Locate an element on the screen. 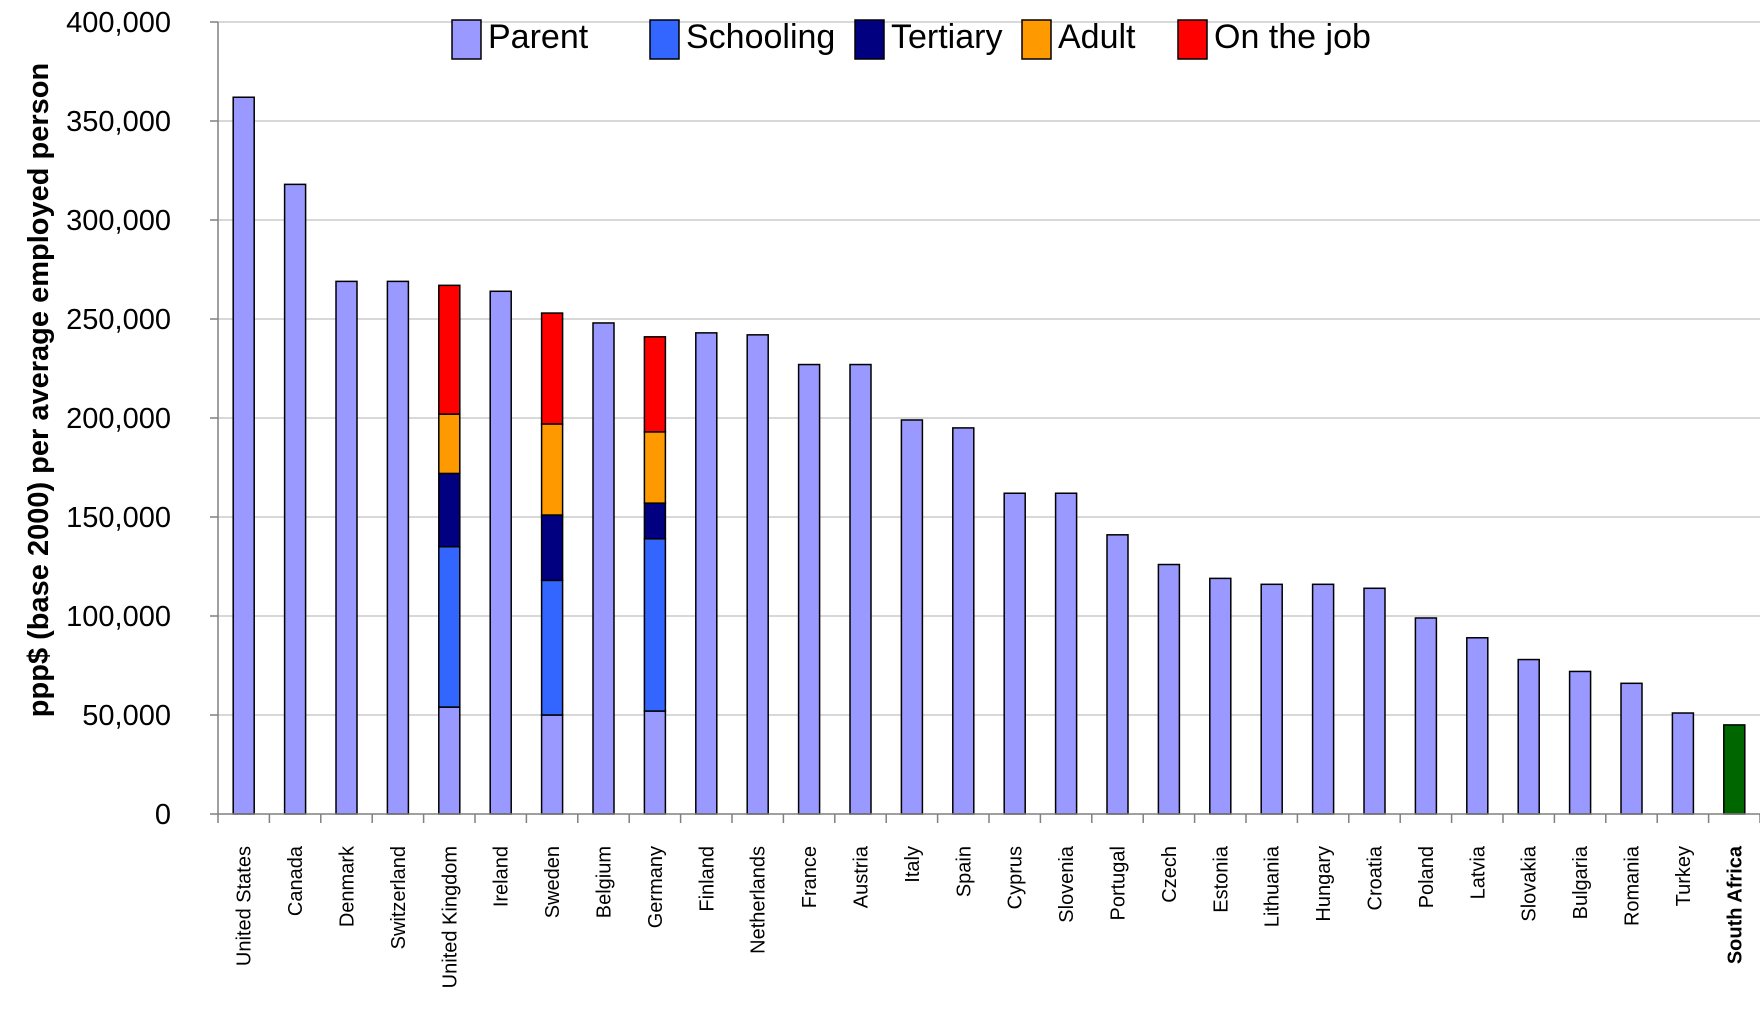  legend-label-parent: Parent is located at coordinates (538, 37).